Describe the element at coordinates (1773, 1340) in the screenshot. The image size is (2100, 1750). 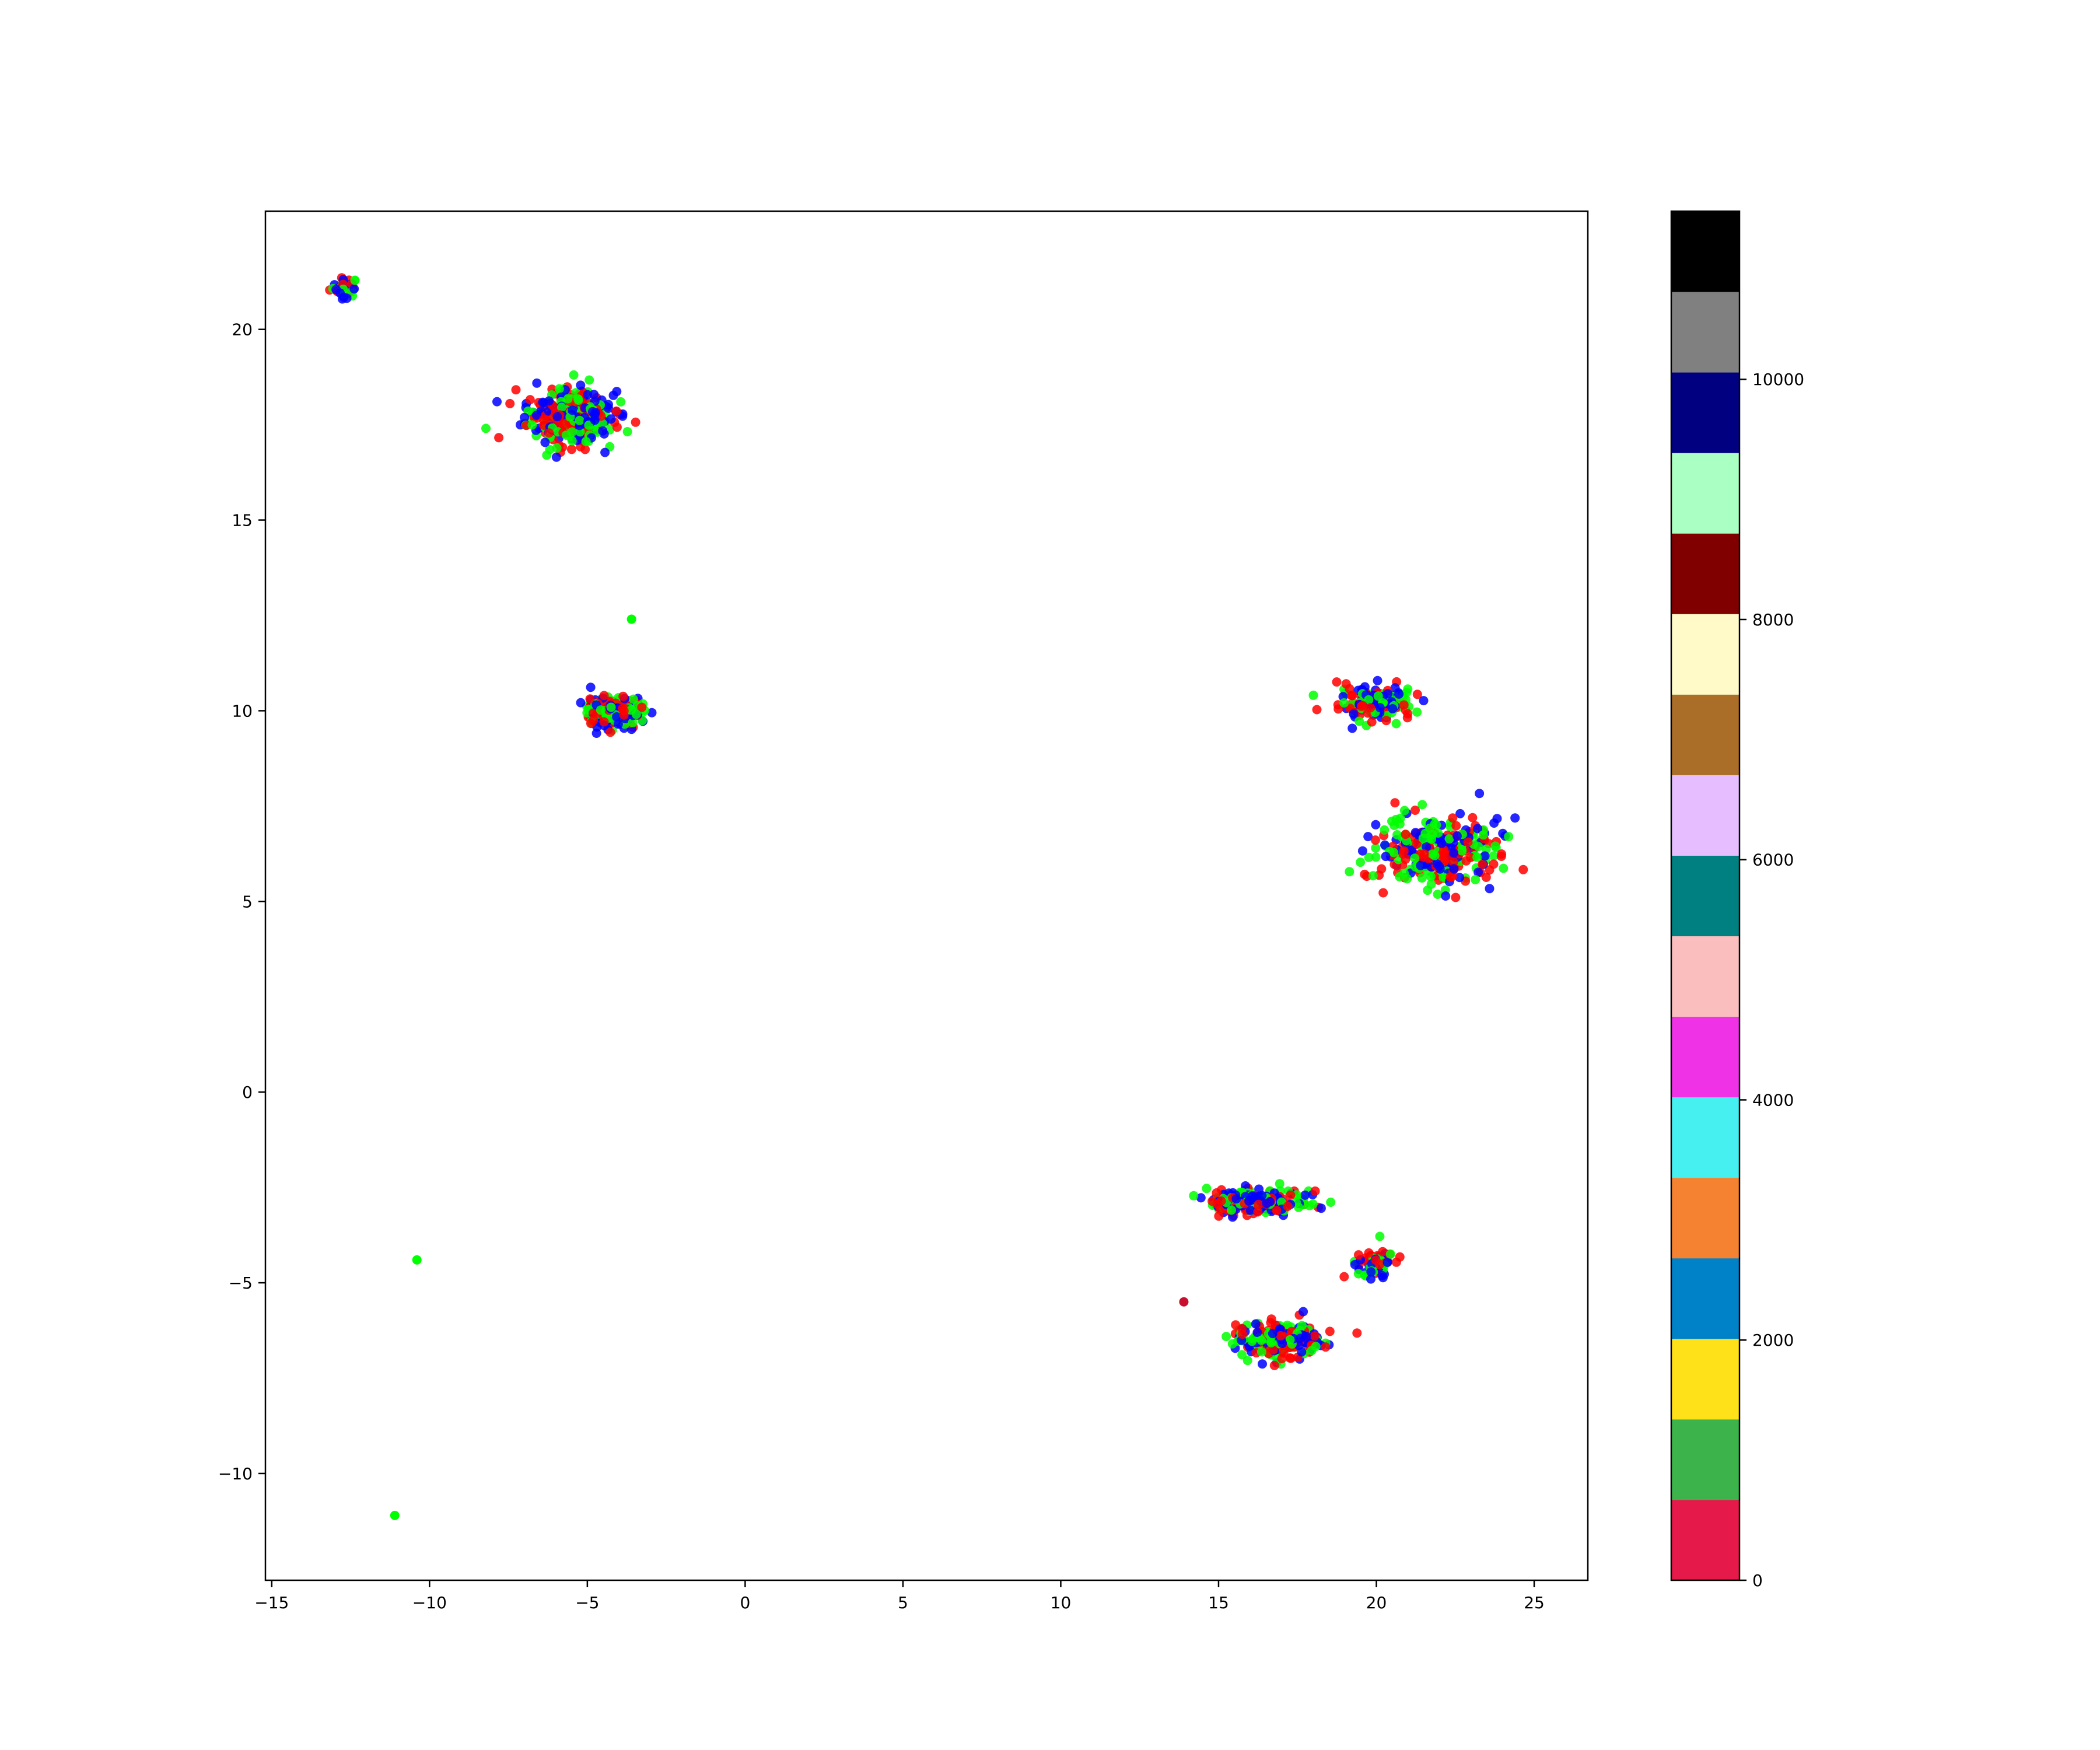
I see `colorbar-tick-label: 2000` at that location.